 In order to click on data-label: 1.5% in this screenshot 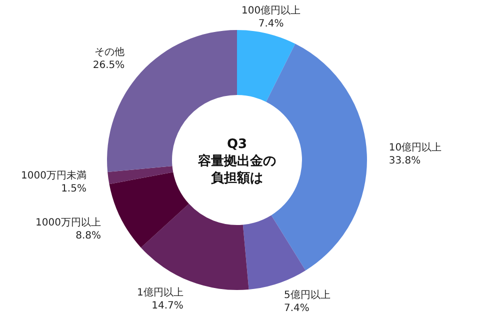, I will do `click(73, 189)`.